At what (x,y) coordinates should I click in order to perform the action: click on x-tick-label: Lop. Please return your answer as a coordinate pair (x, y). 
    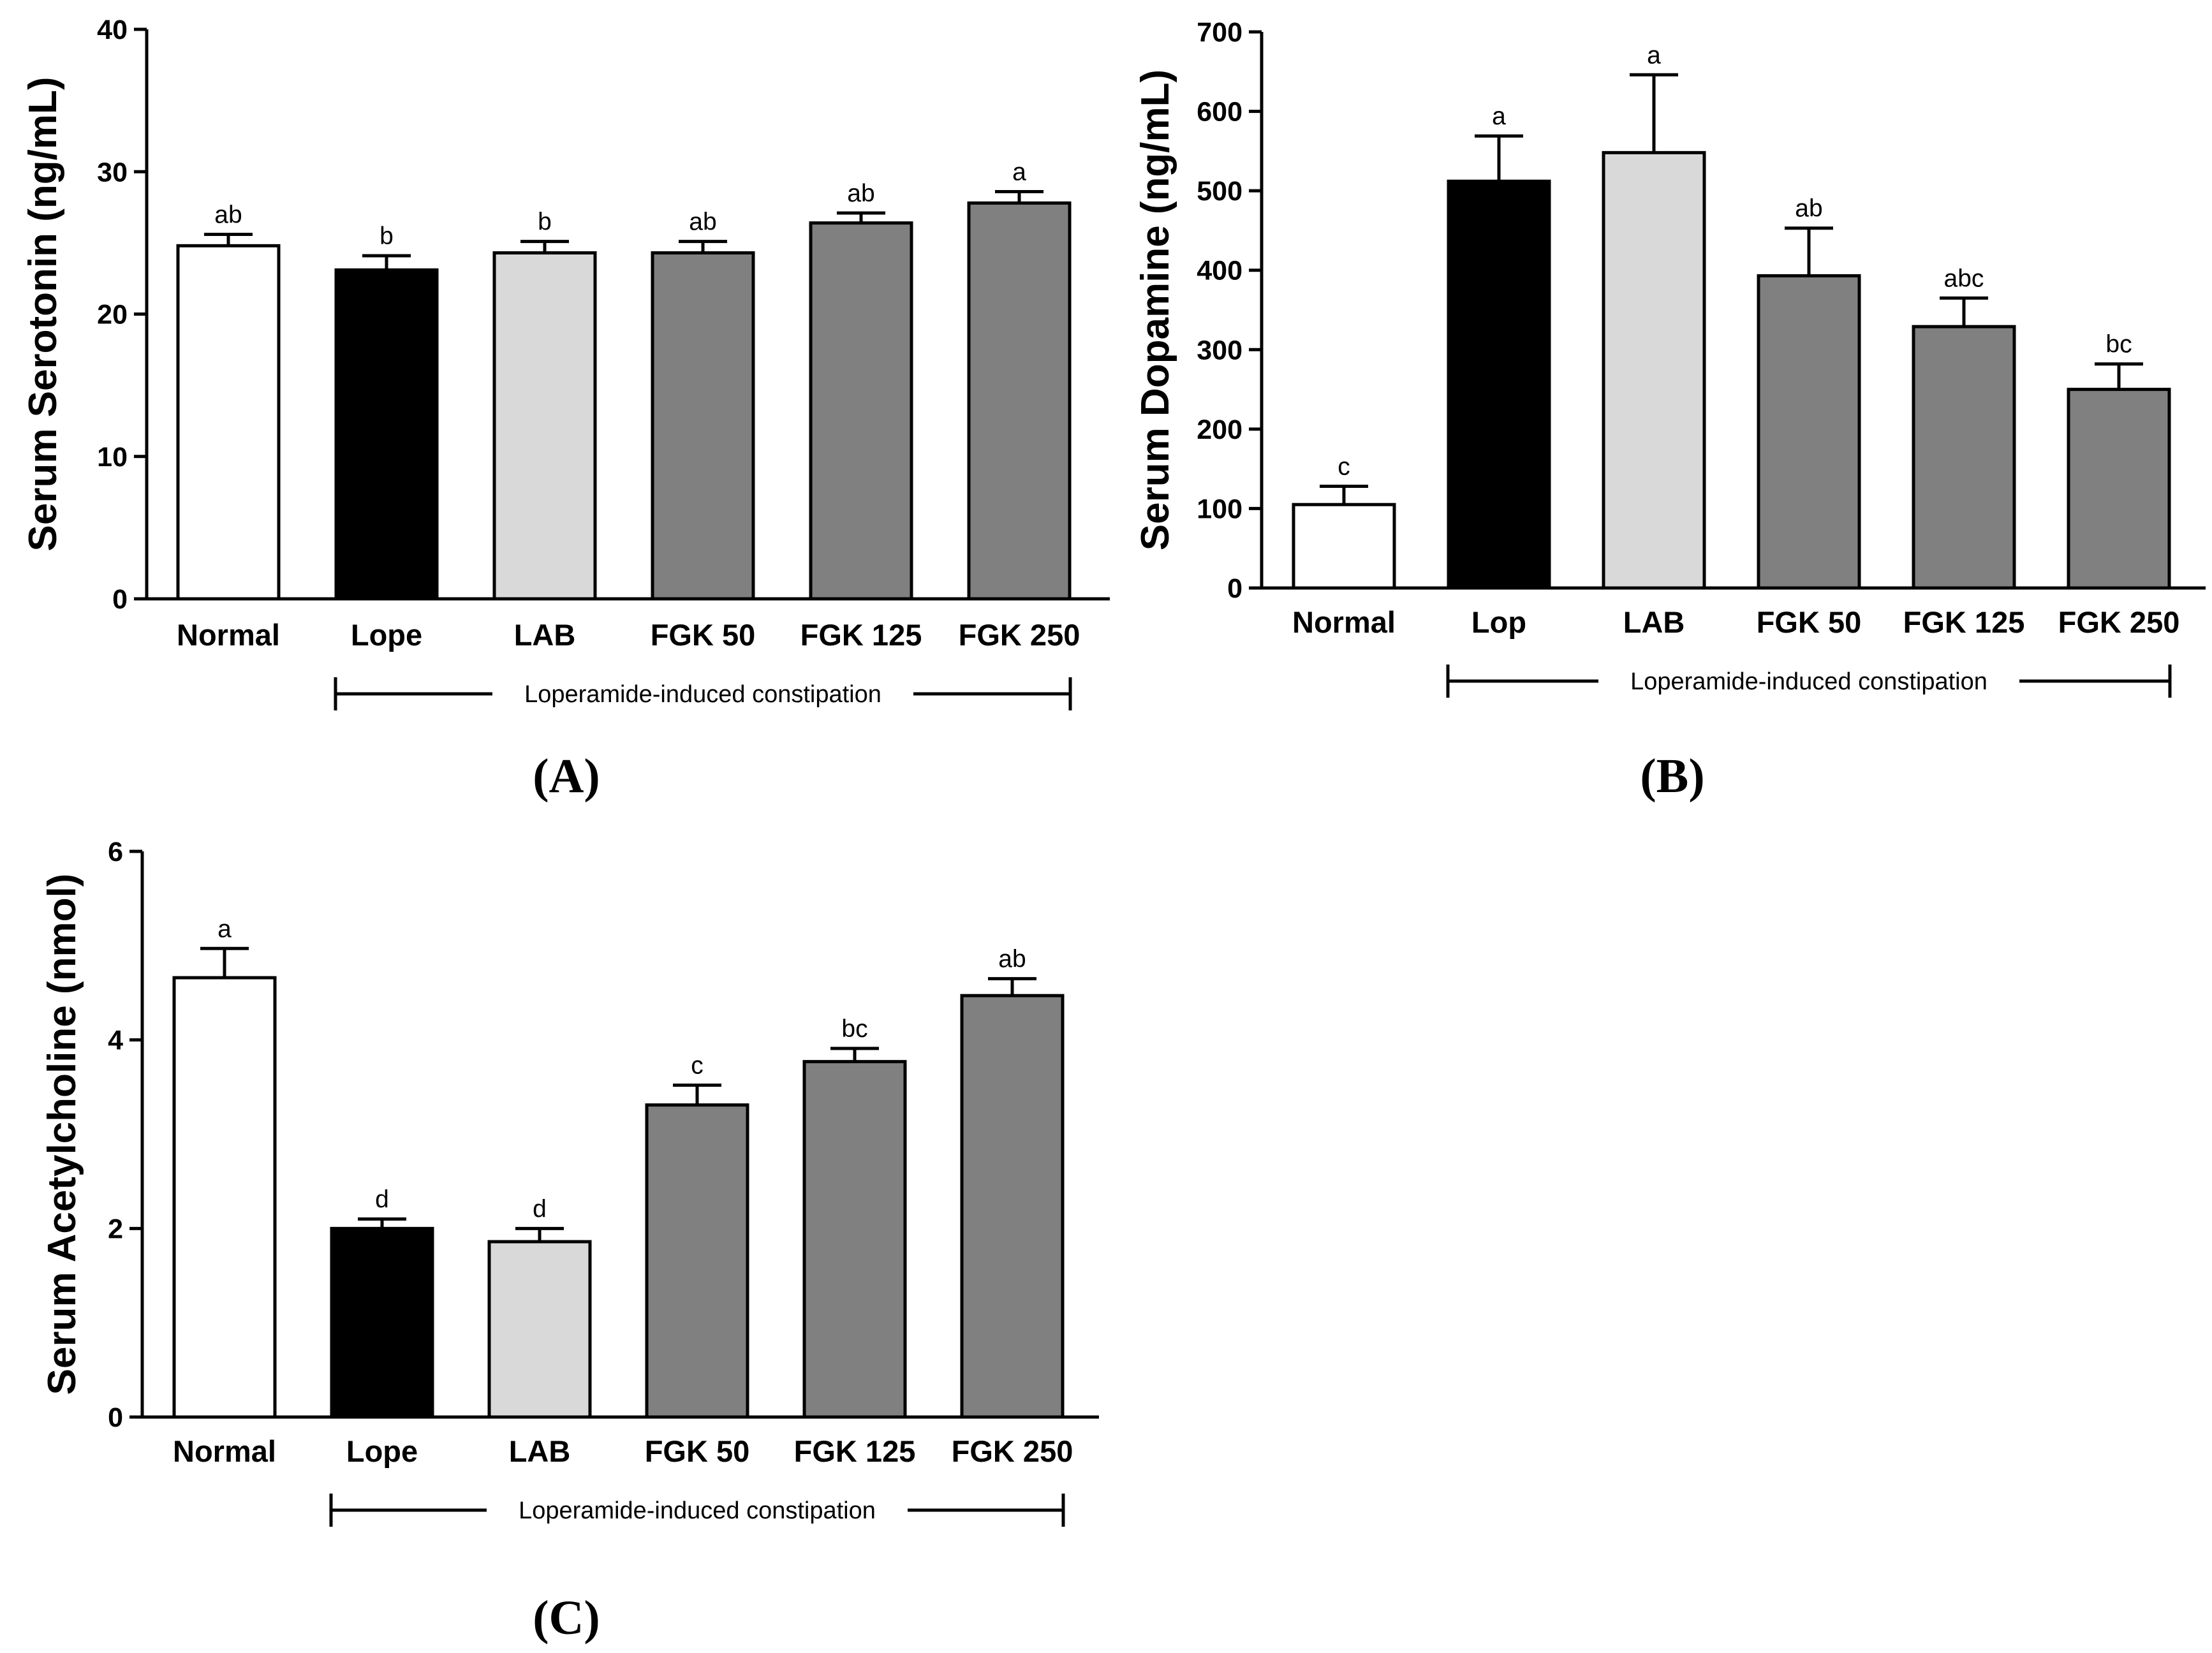
    Looking at the image, I should click on (1499, 622).